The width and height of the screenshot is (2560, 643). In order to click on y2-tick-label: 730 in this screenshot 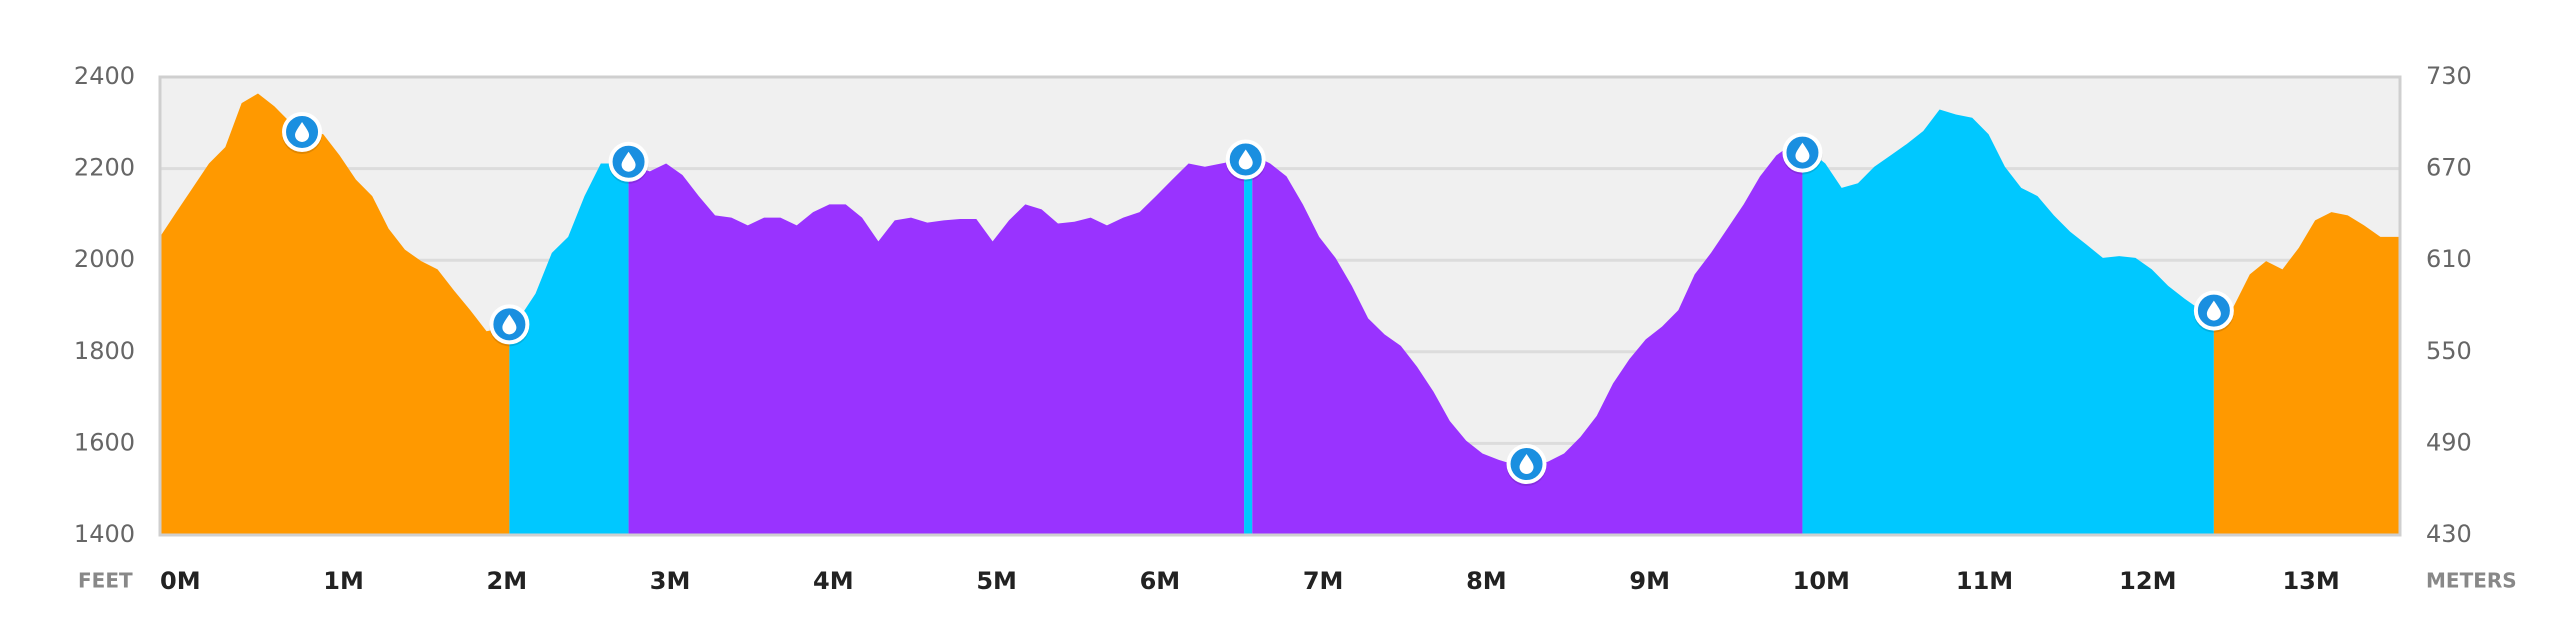, I will do `click(2449, 76)`.